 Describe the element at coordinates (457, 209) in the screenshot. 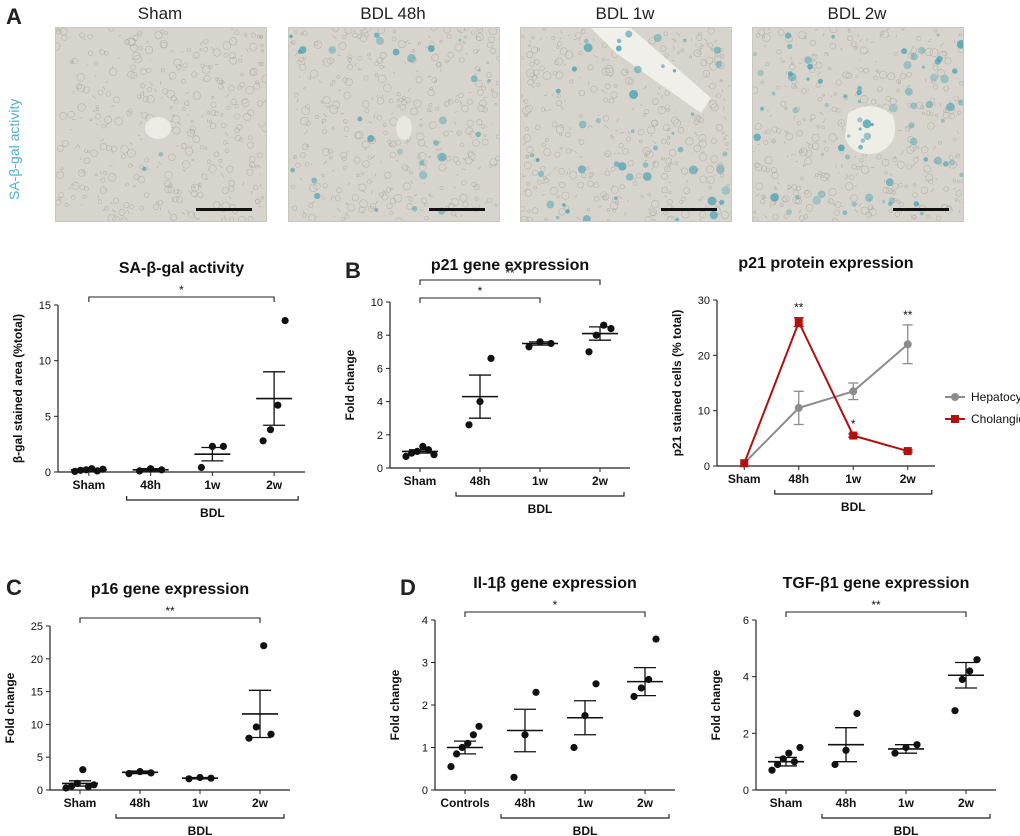

I see `scale-bar` at that location.